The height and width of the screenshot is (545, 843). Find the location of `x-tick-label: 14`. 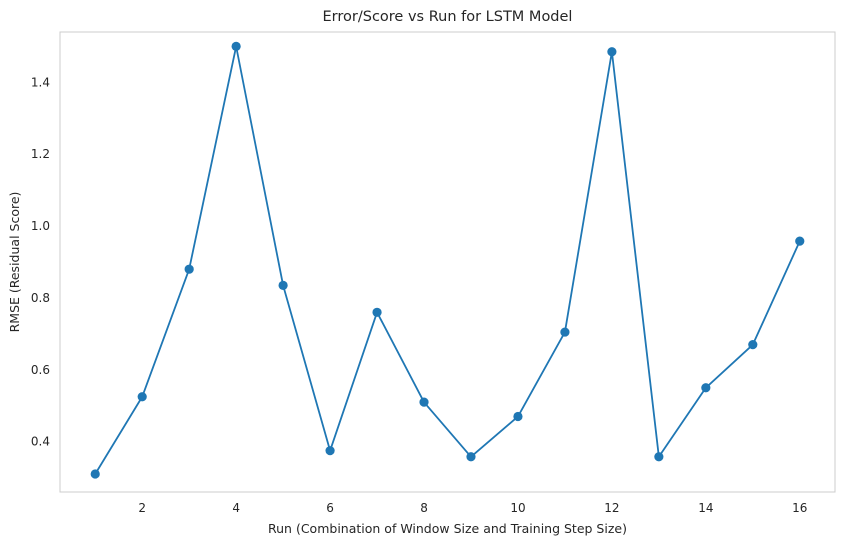

x-tick-label: 14 is located at coordinates (705, 508).